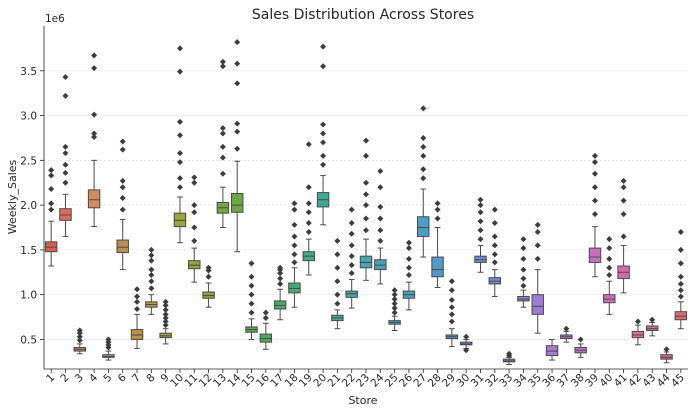  I want to click on y-tick-label: 3.5, so click(28, 72).